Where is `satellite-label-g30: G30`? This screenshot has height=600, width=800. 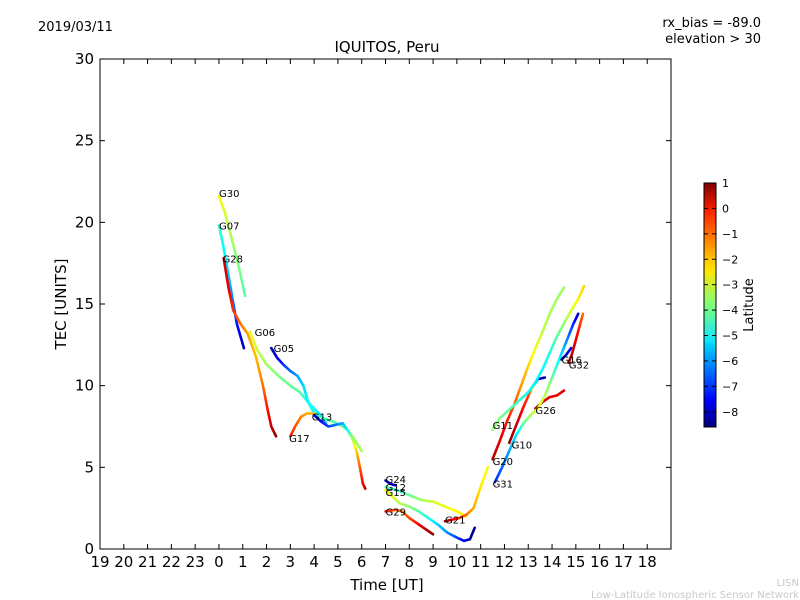 satellite-label-g30: G30 is located at coordinates (229, 194).